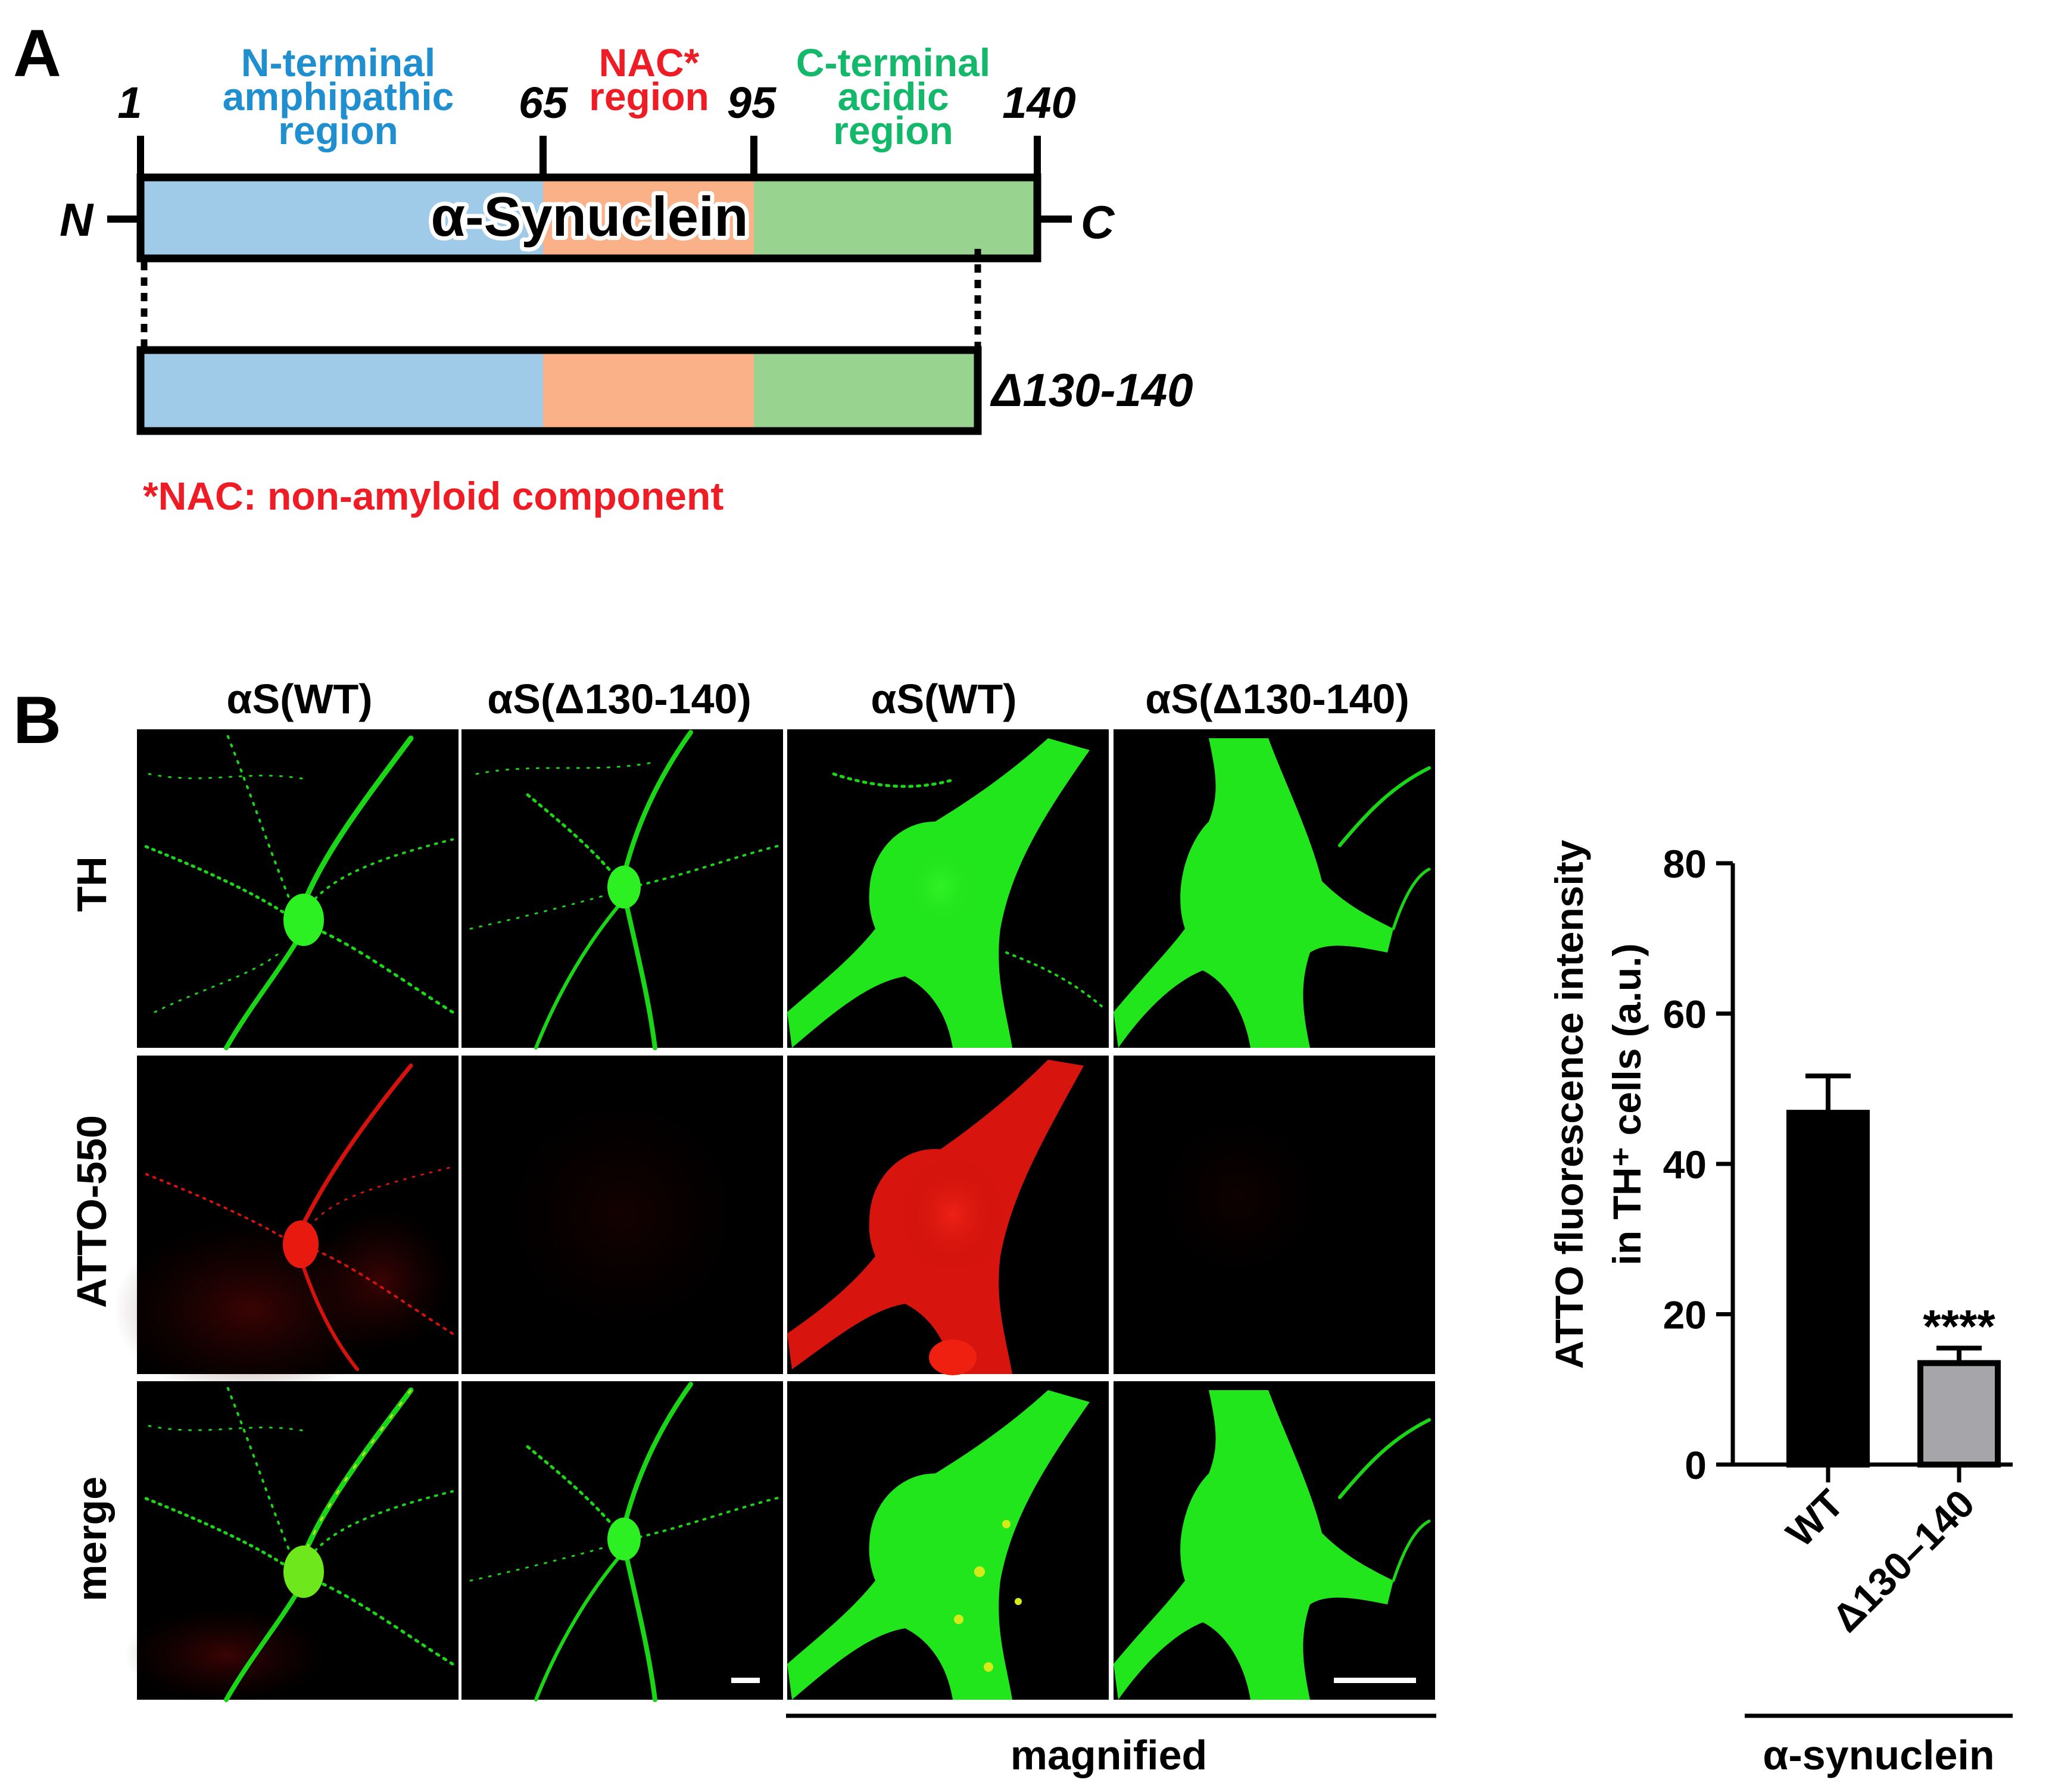 This screenshot has width=2049, height=1792. I want to click on y-tick-label: 60, so click(1685, 1014).